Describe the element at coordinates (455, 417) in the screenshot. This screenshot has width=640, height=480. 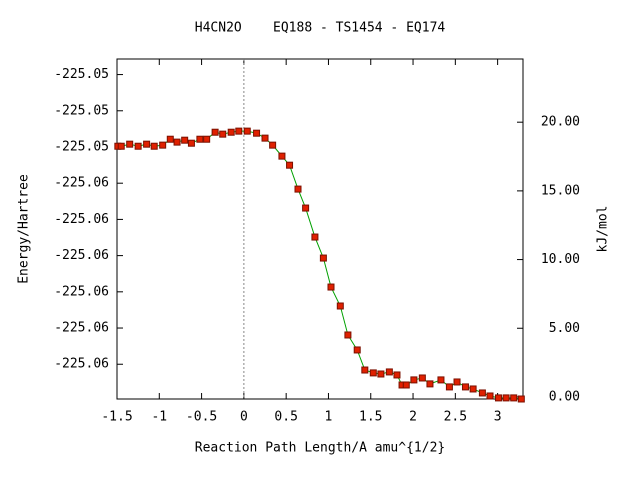
I see `x-tick-label: 2.5` at that location.